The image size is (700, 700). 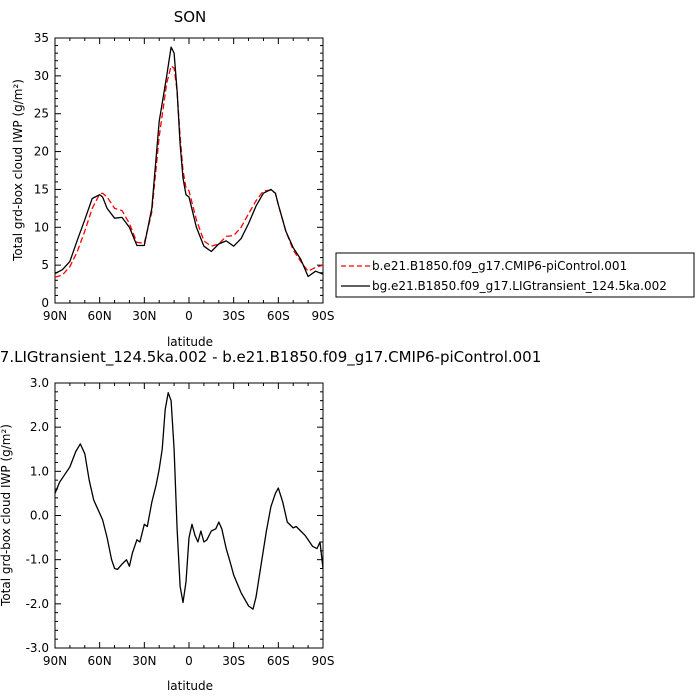 I want to click on bottom-ytick-label: -2.0, so click(x=37, y=604).